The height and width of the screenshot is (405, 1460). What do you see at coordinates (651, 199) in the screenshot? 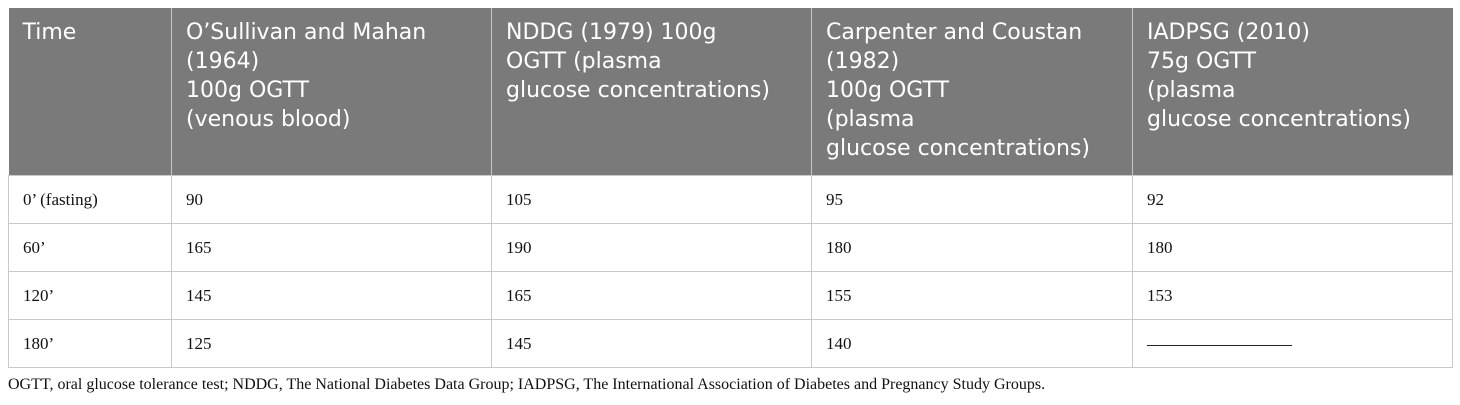
I see `cell-value: 105` at bounding box center [651, 199].